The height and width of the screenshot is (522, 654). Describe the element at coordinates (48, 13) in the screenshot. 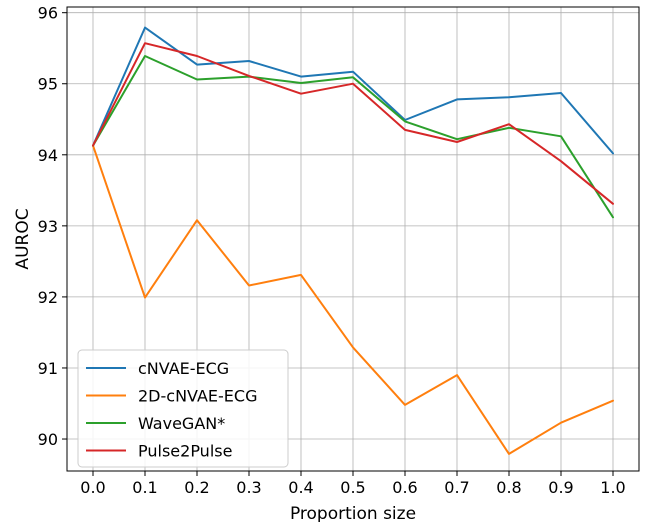

I see `y-tick-label: 96` at that location.